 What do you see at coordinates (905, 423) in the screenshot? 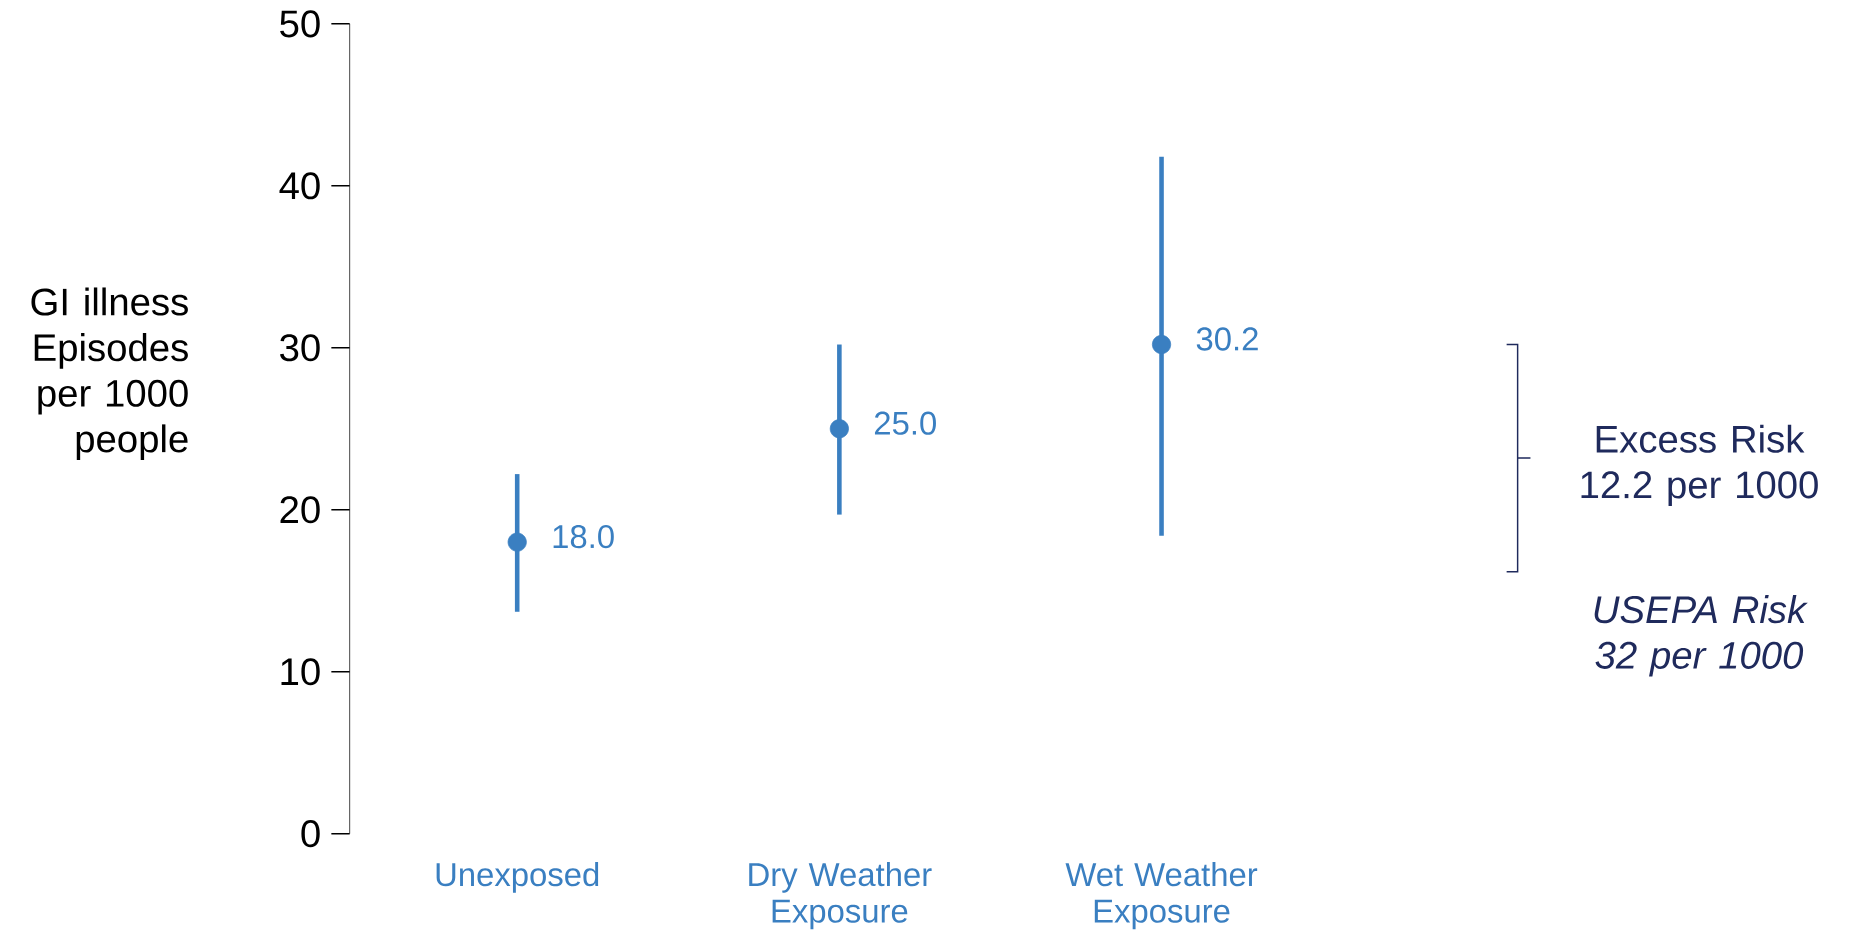
I see `data-label: 25.0` at bounding box center [905, 423].